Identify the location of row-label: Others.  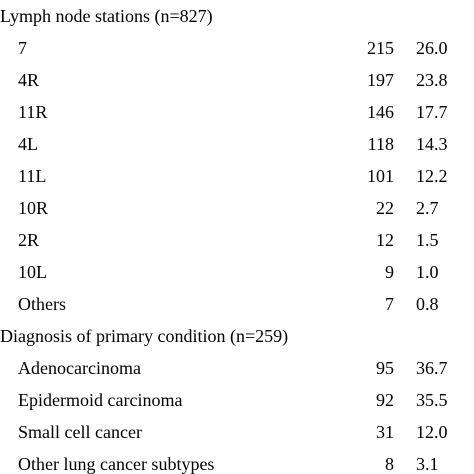
(42, 304).